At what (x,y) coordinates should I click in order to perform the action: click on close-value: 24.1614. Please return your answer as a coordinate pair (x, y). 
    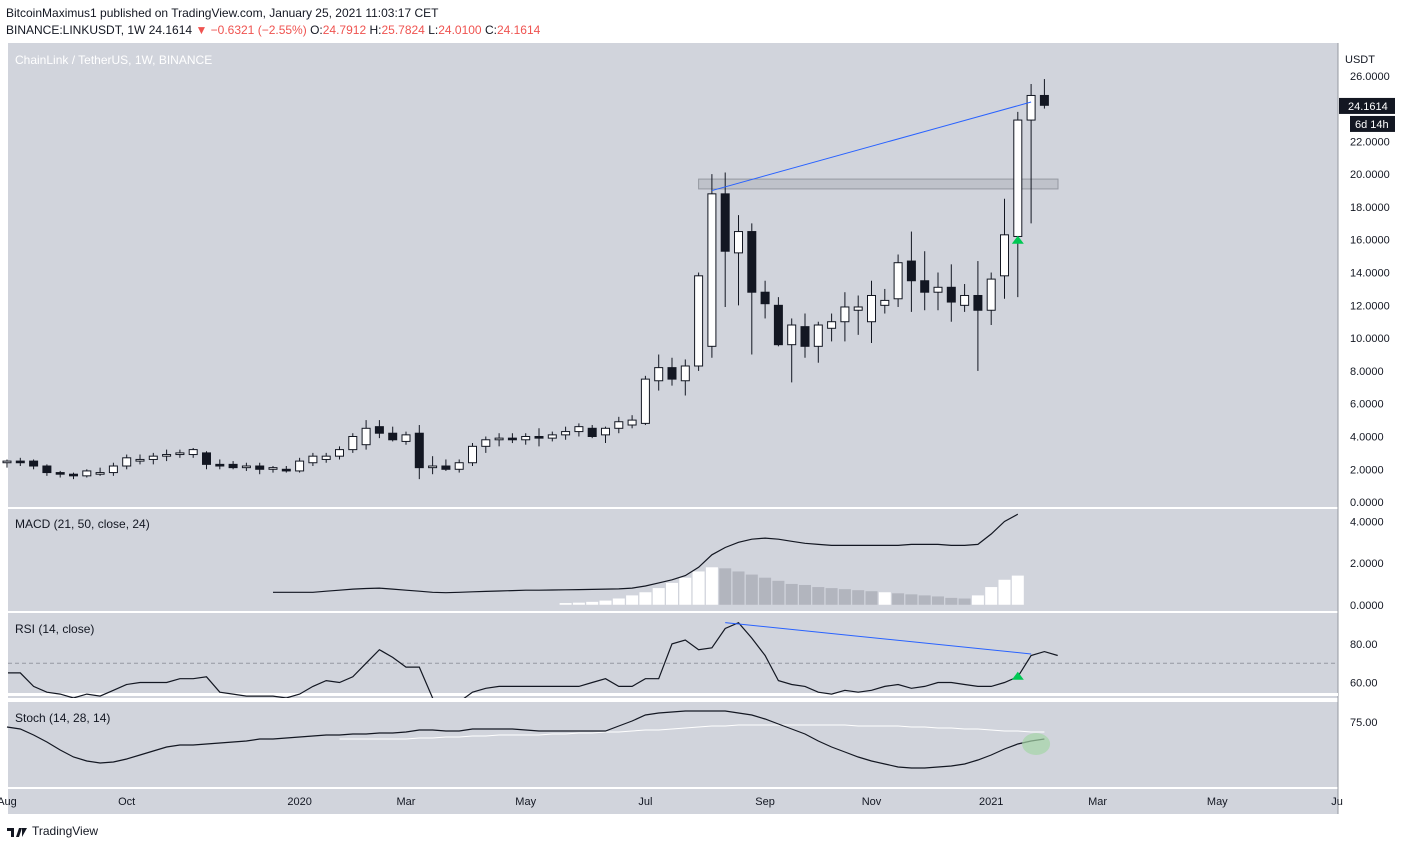
    Looking at the image, I should click on (518, 30).